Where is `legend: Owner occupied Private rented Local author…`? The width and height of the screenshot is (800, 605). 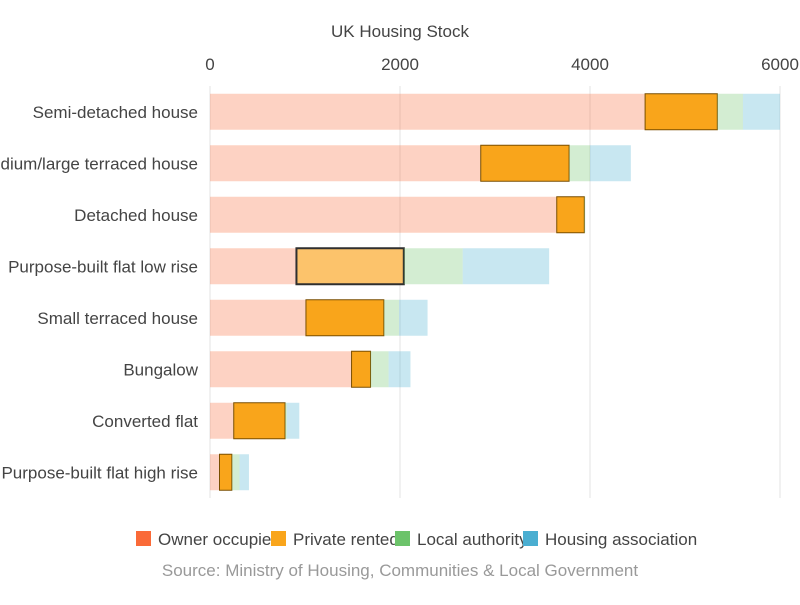
legend: Owner occupied Private rented Local author… is located at coordinates (416, 539).